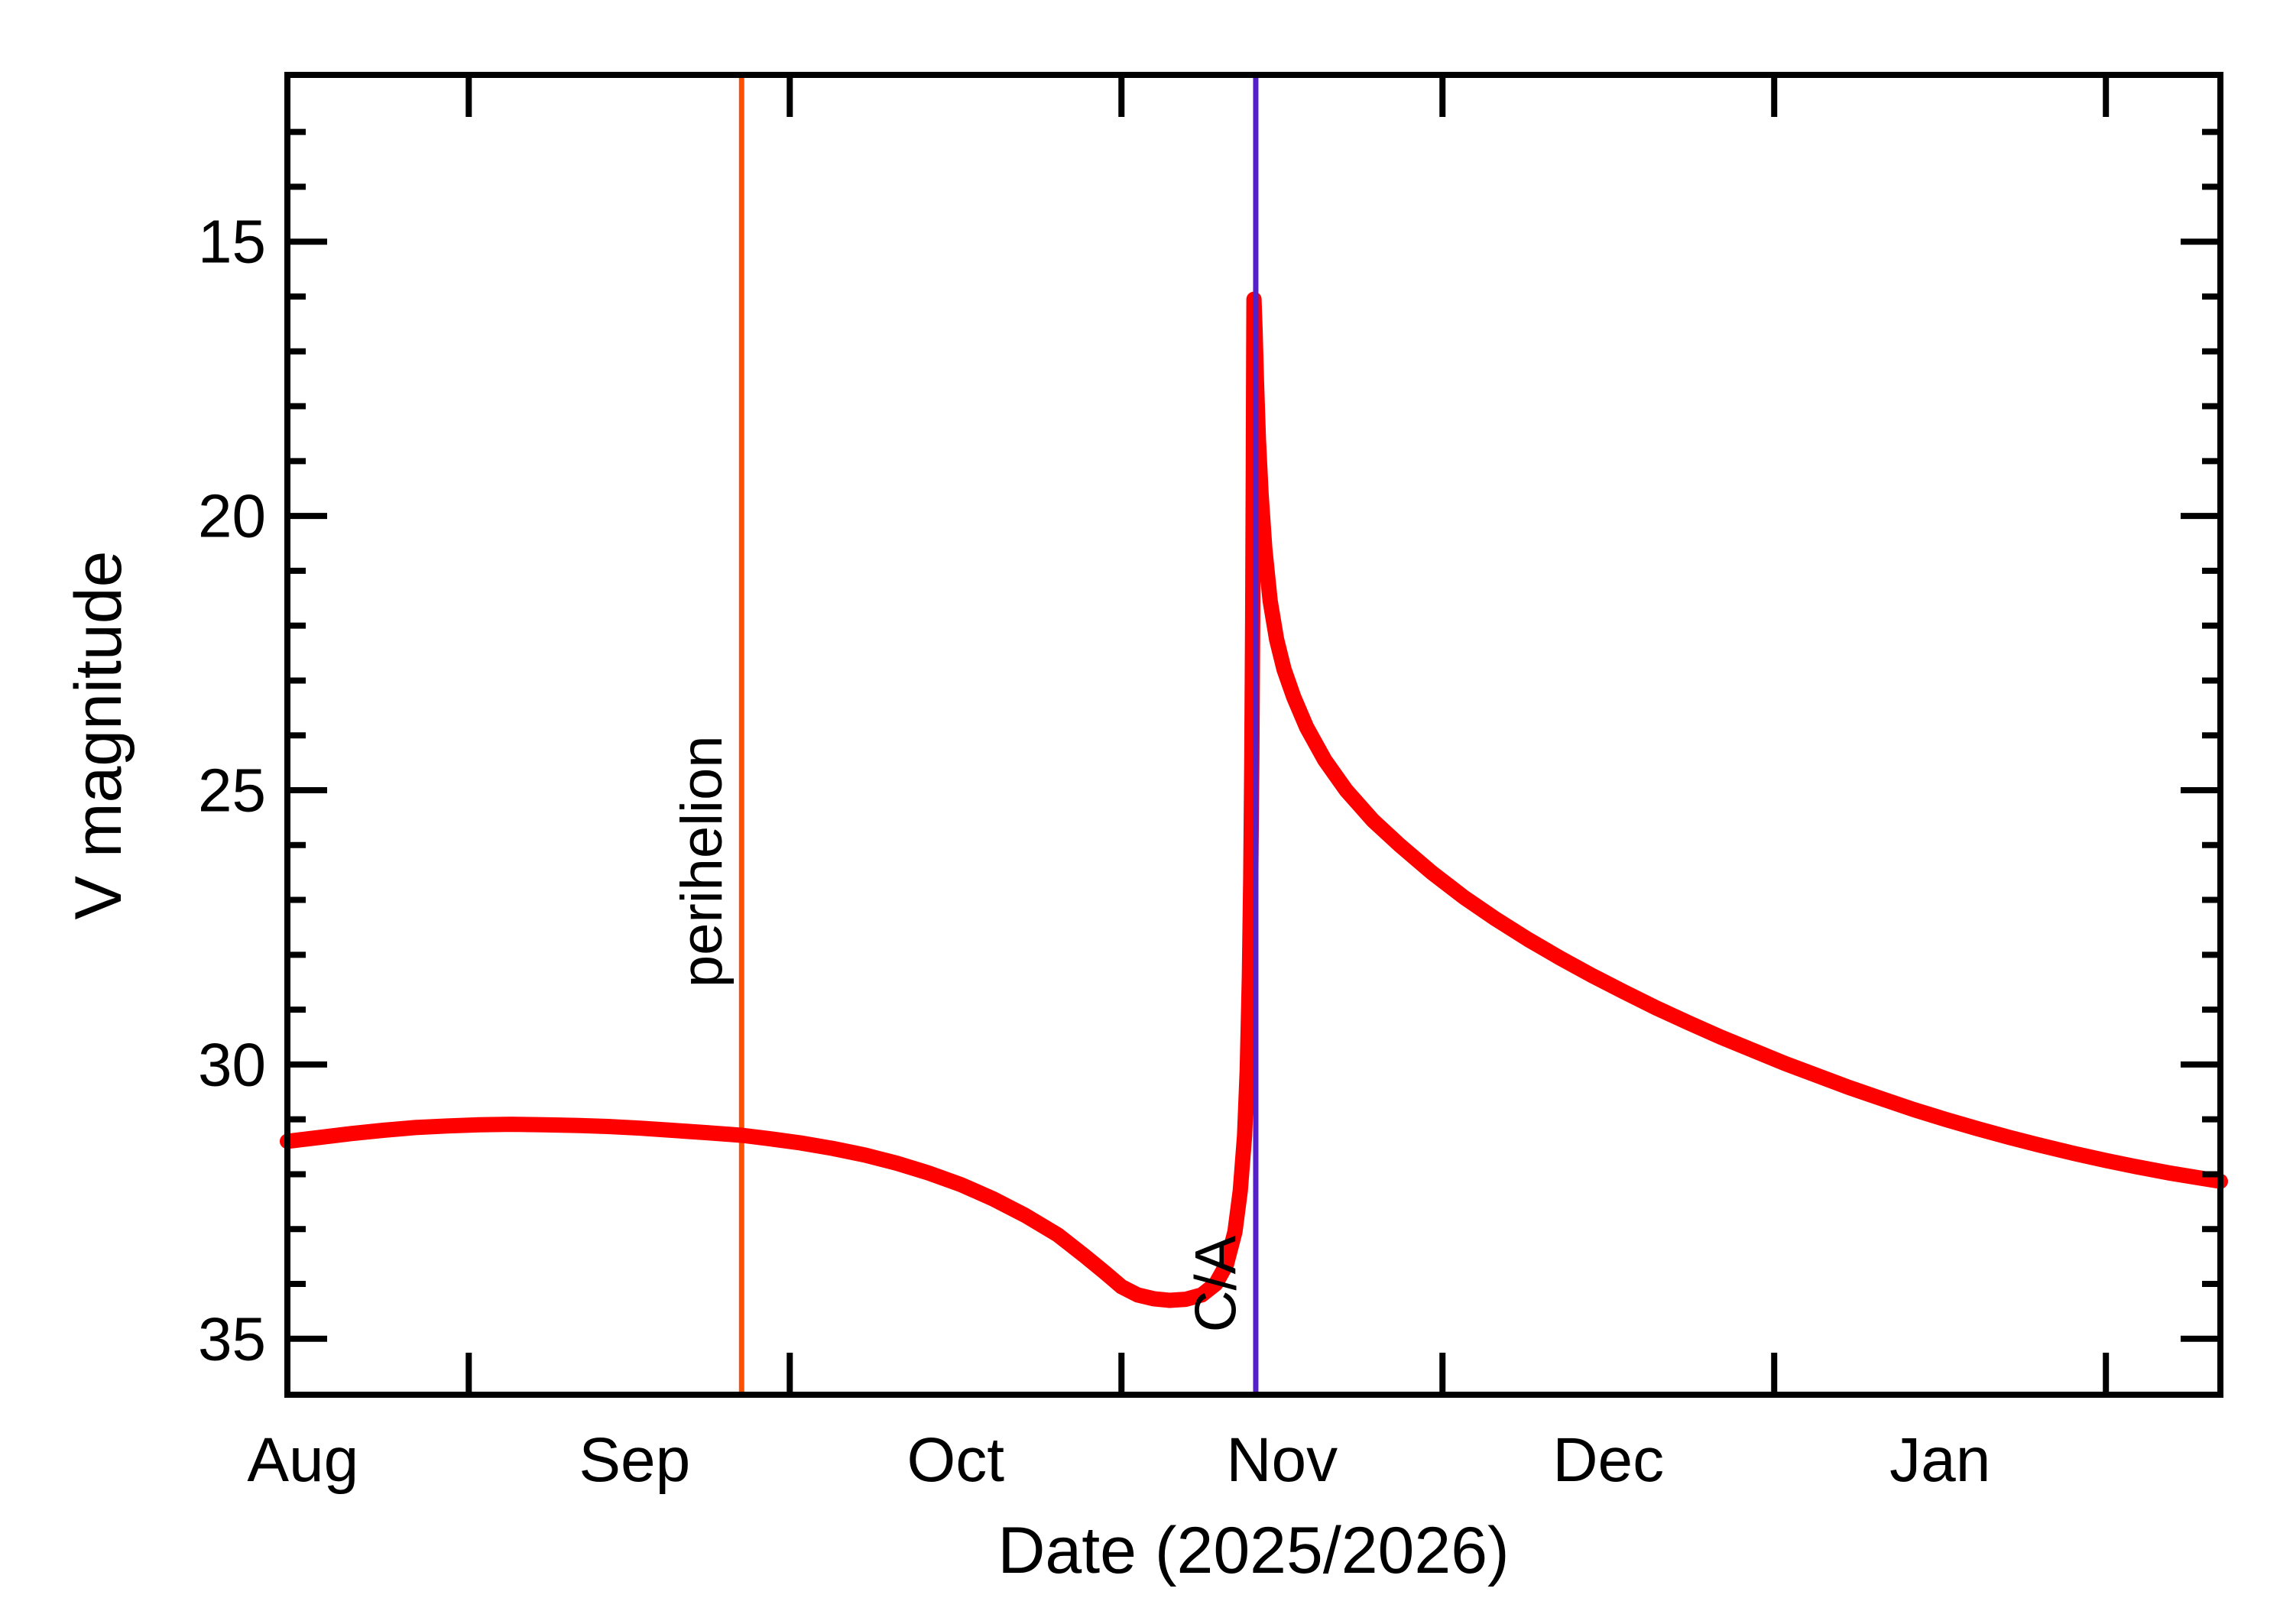 Image resolution: width=2293 pixels, height=1624 pixels. I want to click on x-axis-title: Date (2025/2026), so click(1253, 1550).